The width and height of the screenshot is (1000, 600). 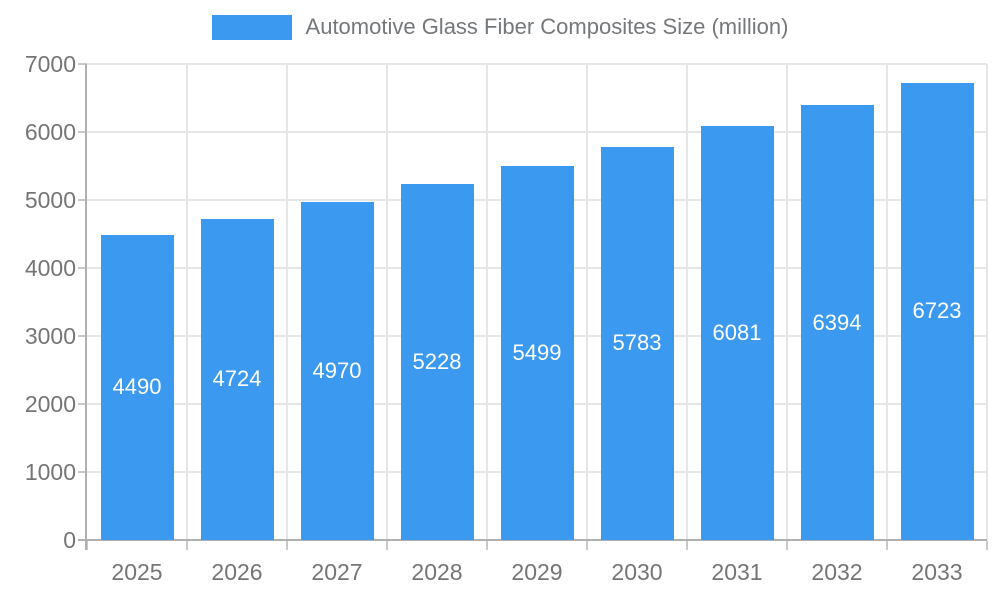 I want to click on bar-value-label: 4970, so click(x=337, y=370).